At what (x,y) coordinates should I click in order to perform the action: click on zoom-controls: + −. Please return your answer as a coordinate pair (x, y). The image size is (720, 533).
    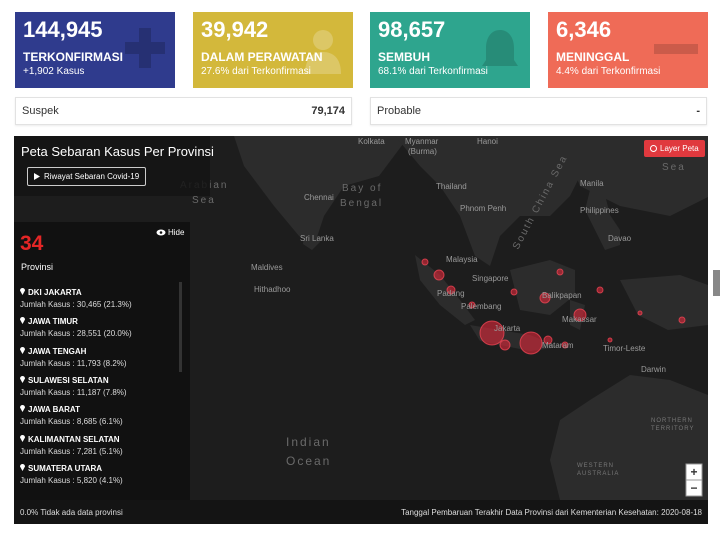
    Looking at the image, I should click on (694, 480).